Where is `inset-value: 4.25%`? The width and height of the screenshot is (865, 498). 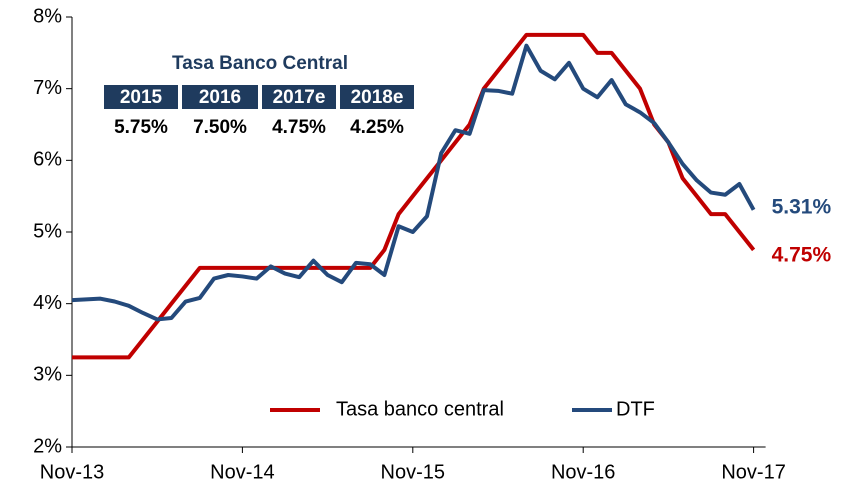
inset-value: 4.25% is located at coordinates (377, 127).